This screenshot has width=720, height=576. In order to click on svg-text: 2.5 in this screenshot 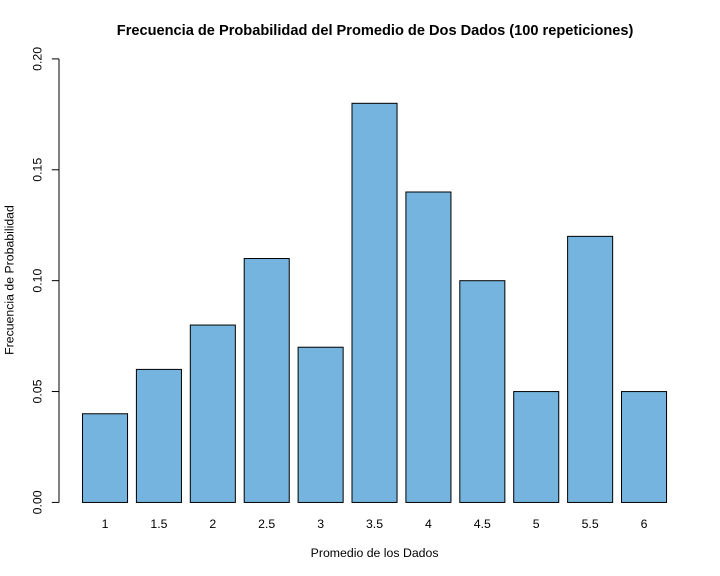, I will do `click(266, 524)`.